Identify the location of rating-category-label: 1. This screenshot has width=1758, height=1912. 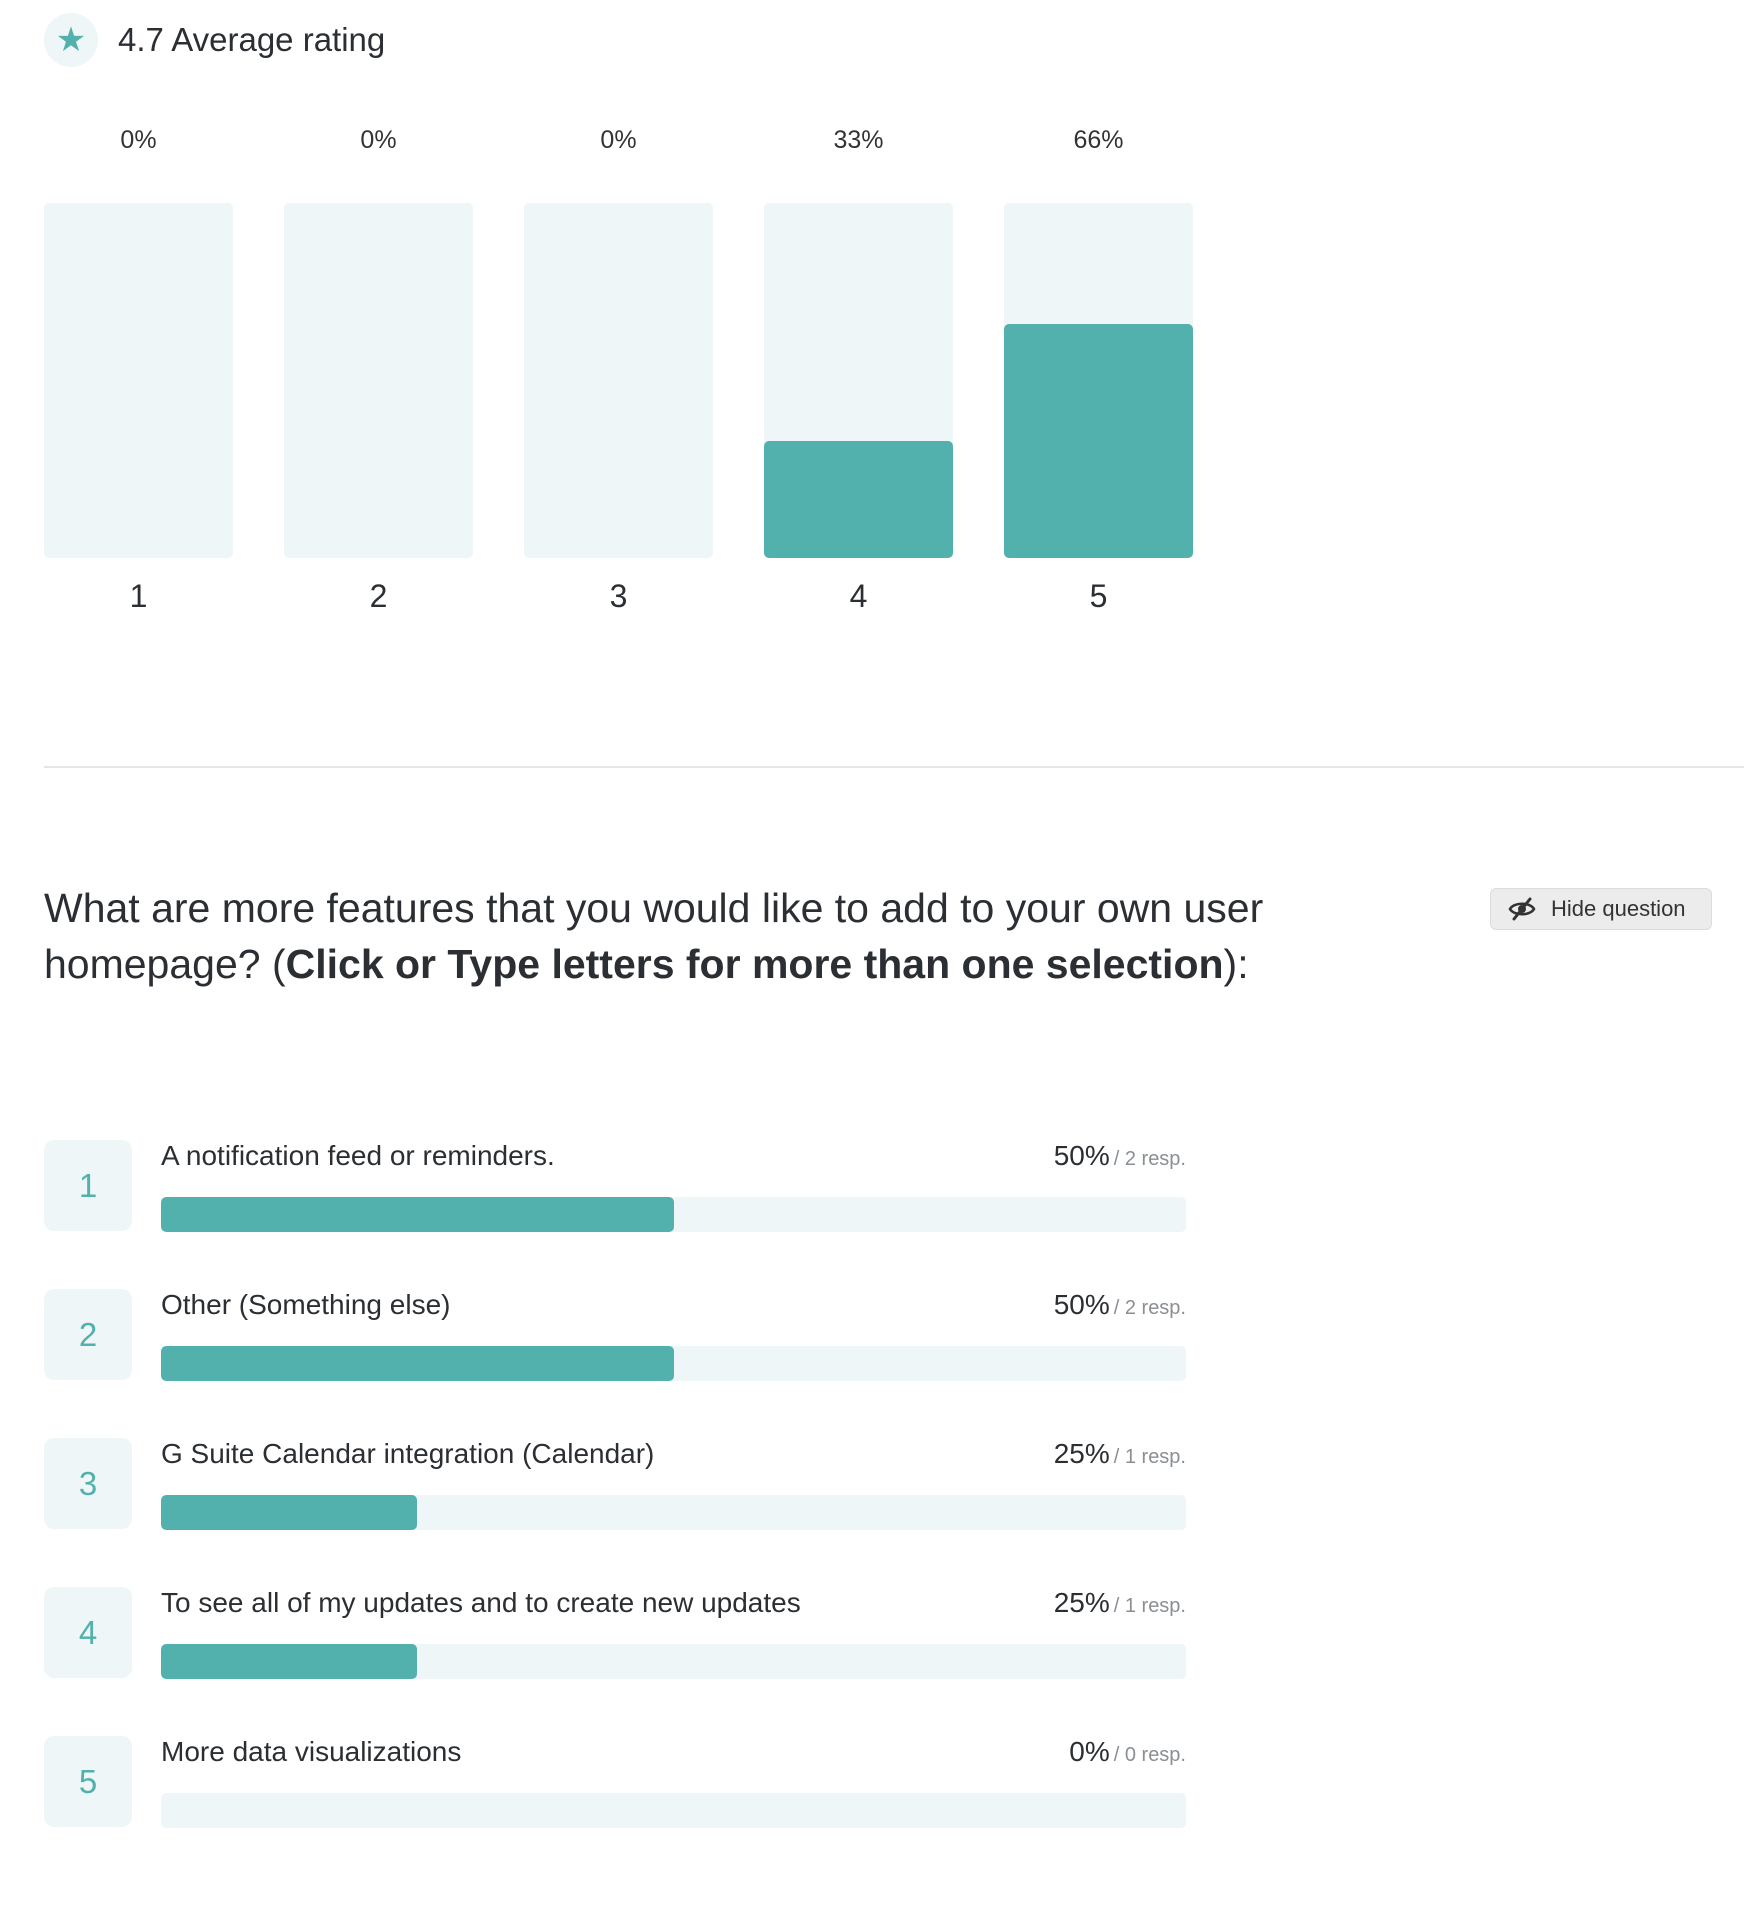
(138, 596).